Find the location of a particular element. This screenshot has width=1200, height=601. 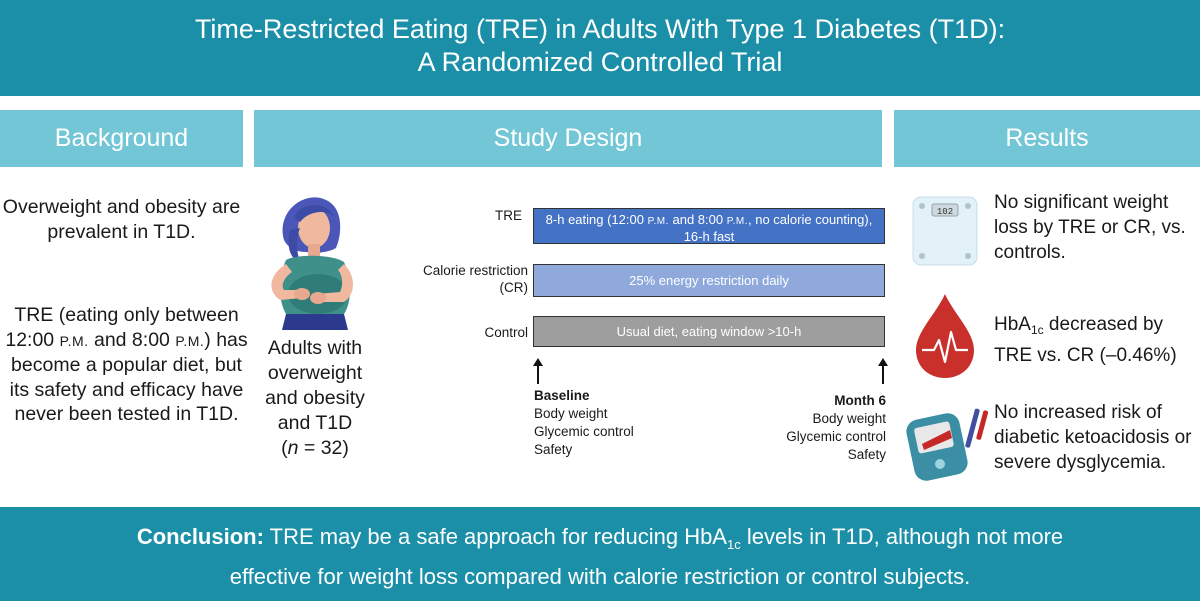

population-n-var: n is located at coordinates (293, 448).